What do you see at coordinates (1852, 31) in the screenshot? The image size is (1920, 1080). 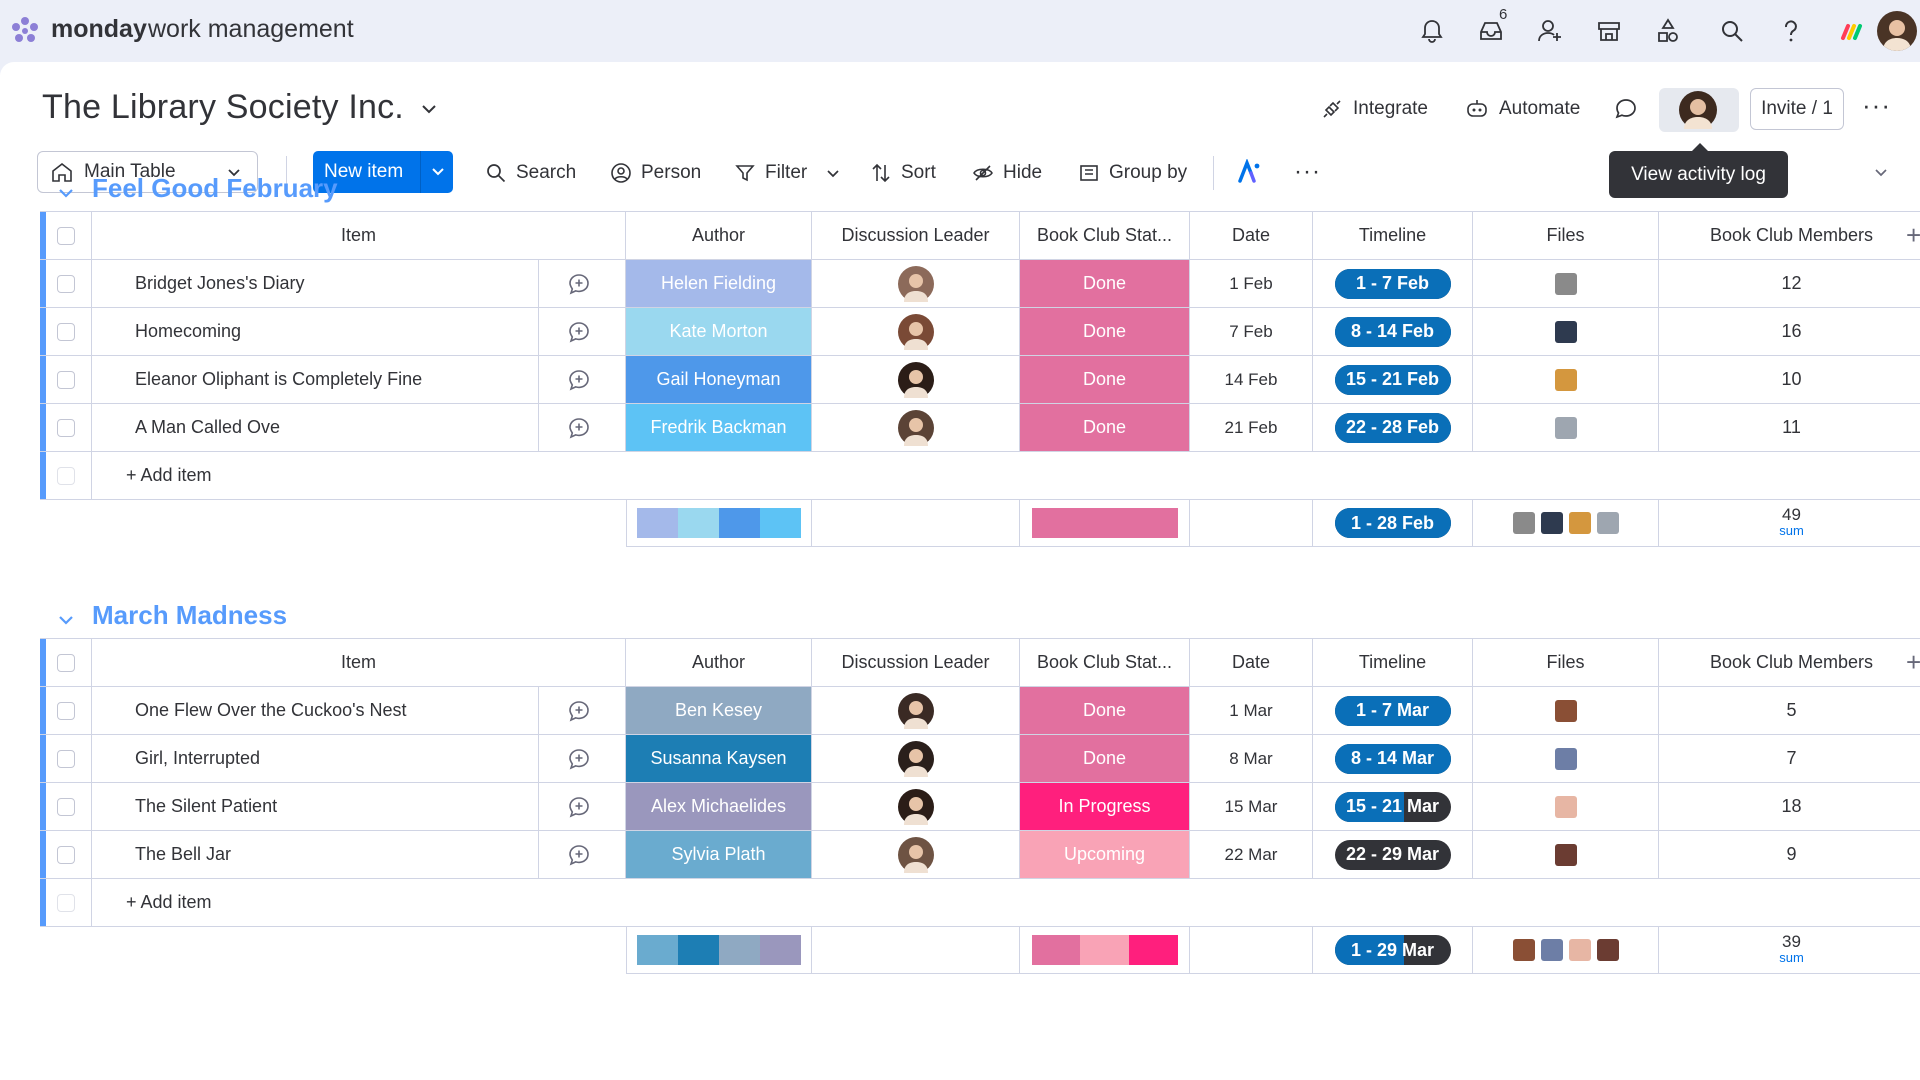 I see `monday-apps-icon` at bounding box center [1852, 31].